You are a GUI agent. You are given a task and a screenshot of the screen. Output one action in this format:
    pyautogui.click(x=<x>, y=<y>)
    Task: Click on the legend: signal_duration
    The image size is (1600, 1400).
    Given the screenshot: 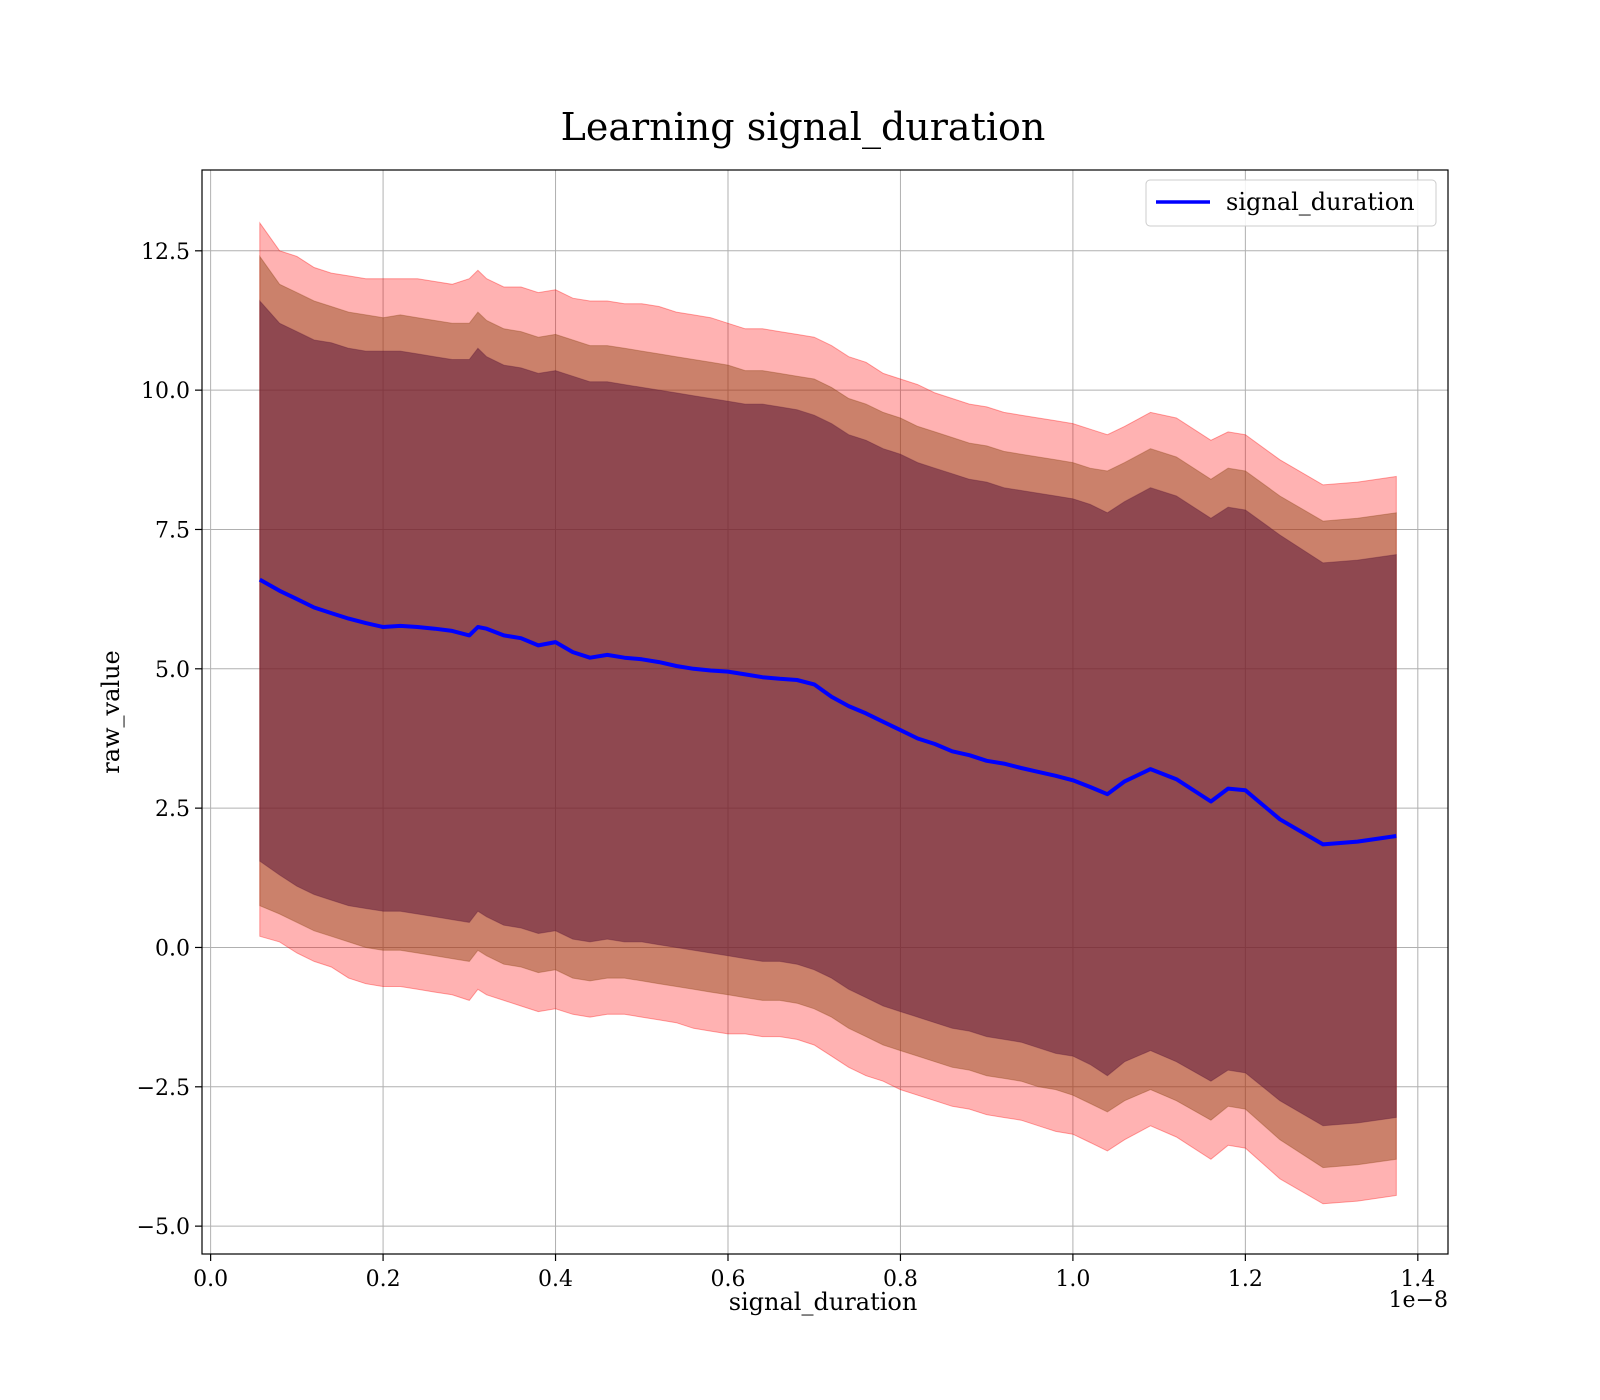 What is the action you would take?
    pyautogui.click(x=1291, y=203)
    